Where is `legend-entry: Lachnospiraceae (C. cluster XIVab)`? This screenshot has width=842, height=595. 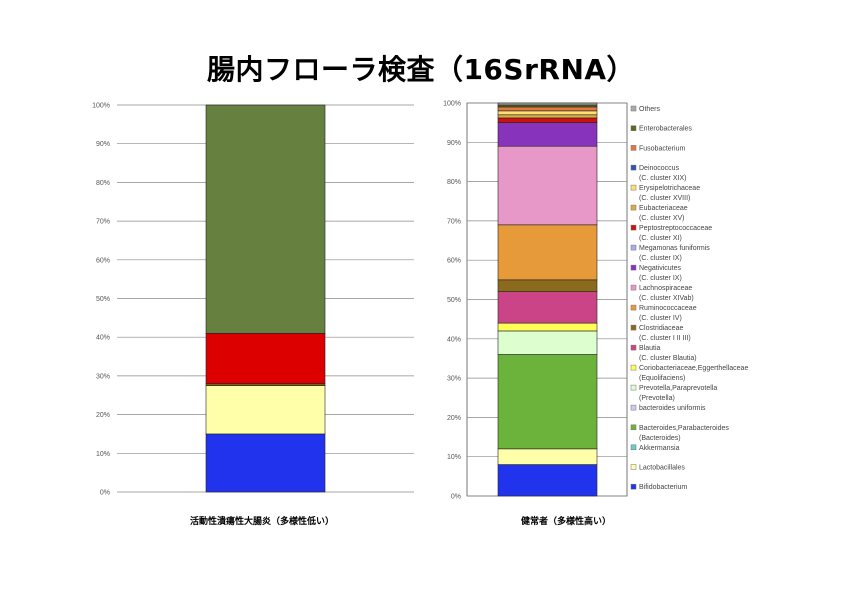
legend-entry: Lachnospiraceae (C. cluster XIVab) is located at coordinates (662, 293).